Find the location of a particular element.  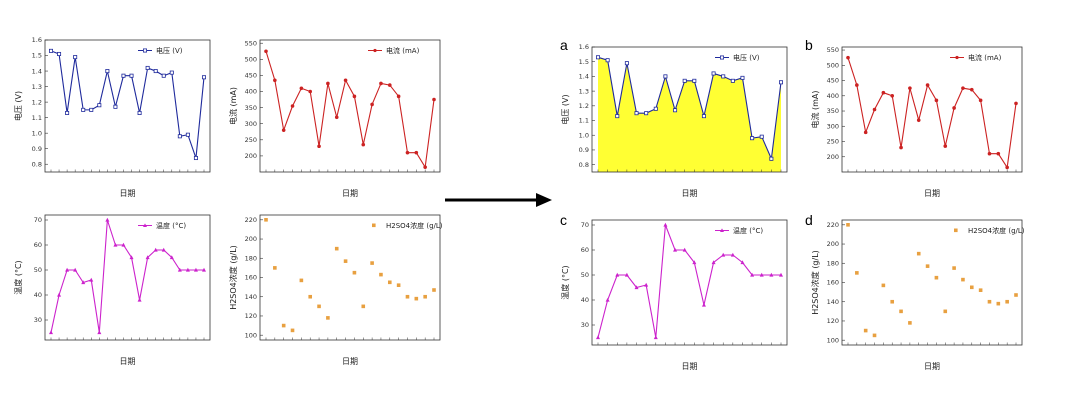

y-tick-label: 100 is located at coordinates (833, 340).